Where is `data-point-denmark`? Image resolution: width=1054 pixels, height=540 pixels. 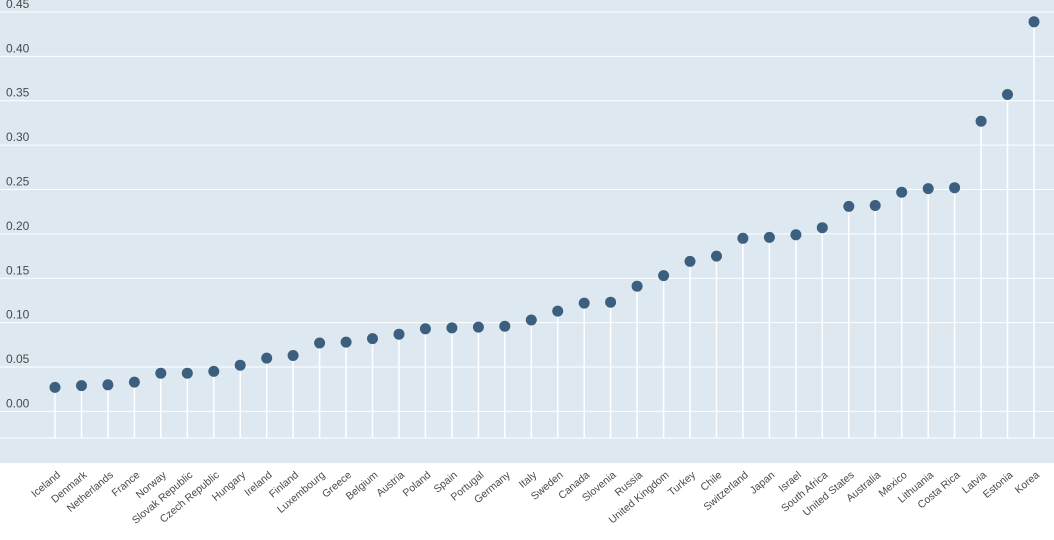
data-point-denmark is located at coordinates (81, 386).